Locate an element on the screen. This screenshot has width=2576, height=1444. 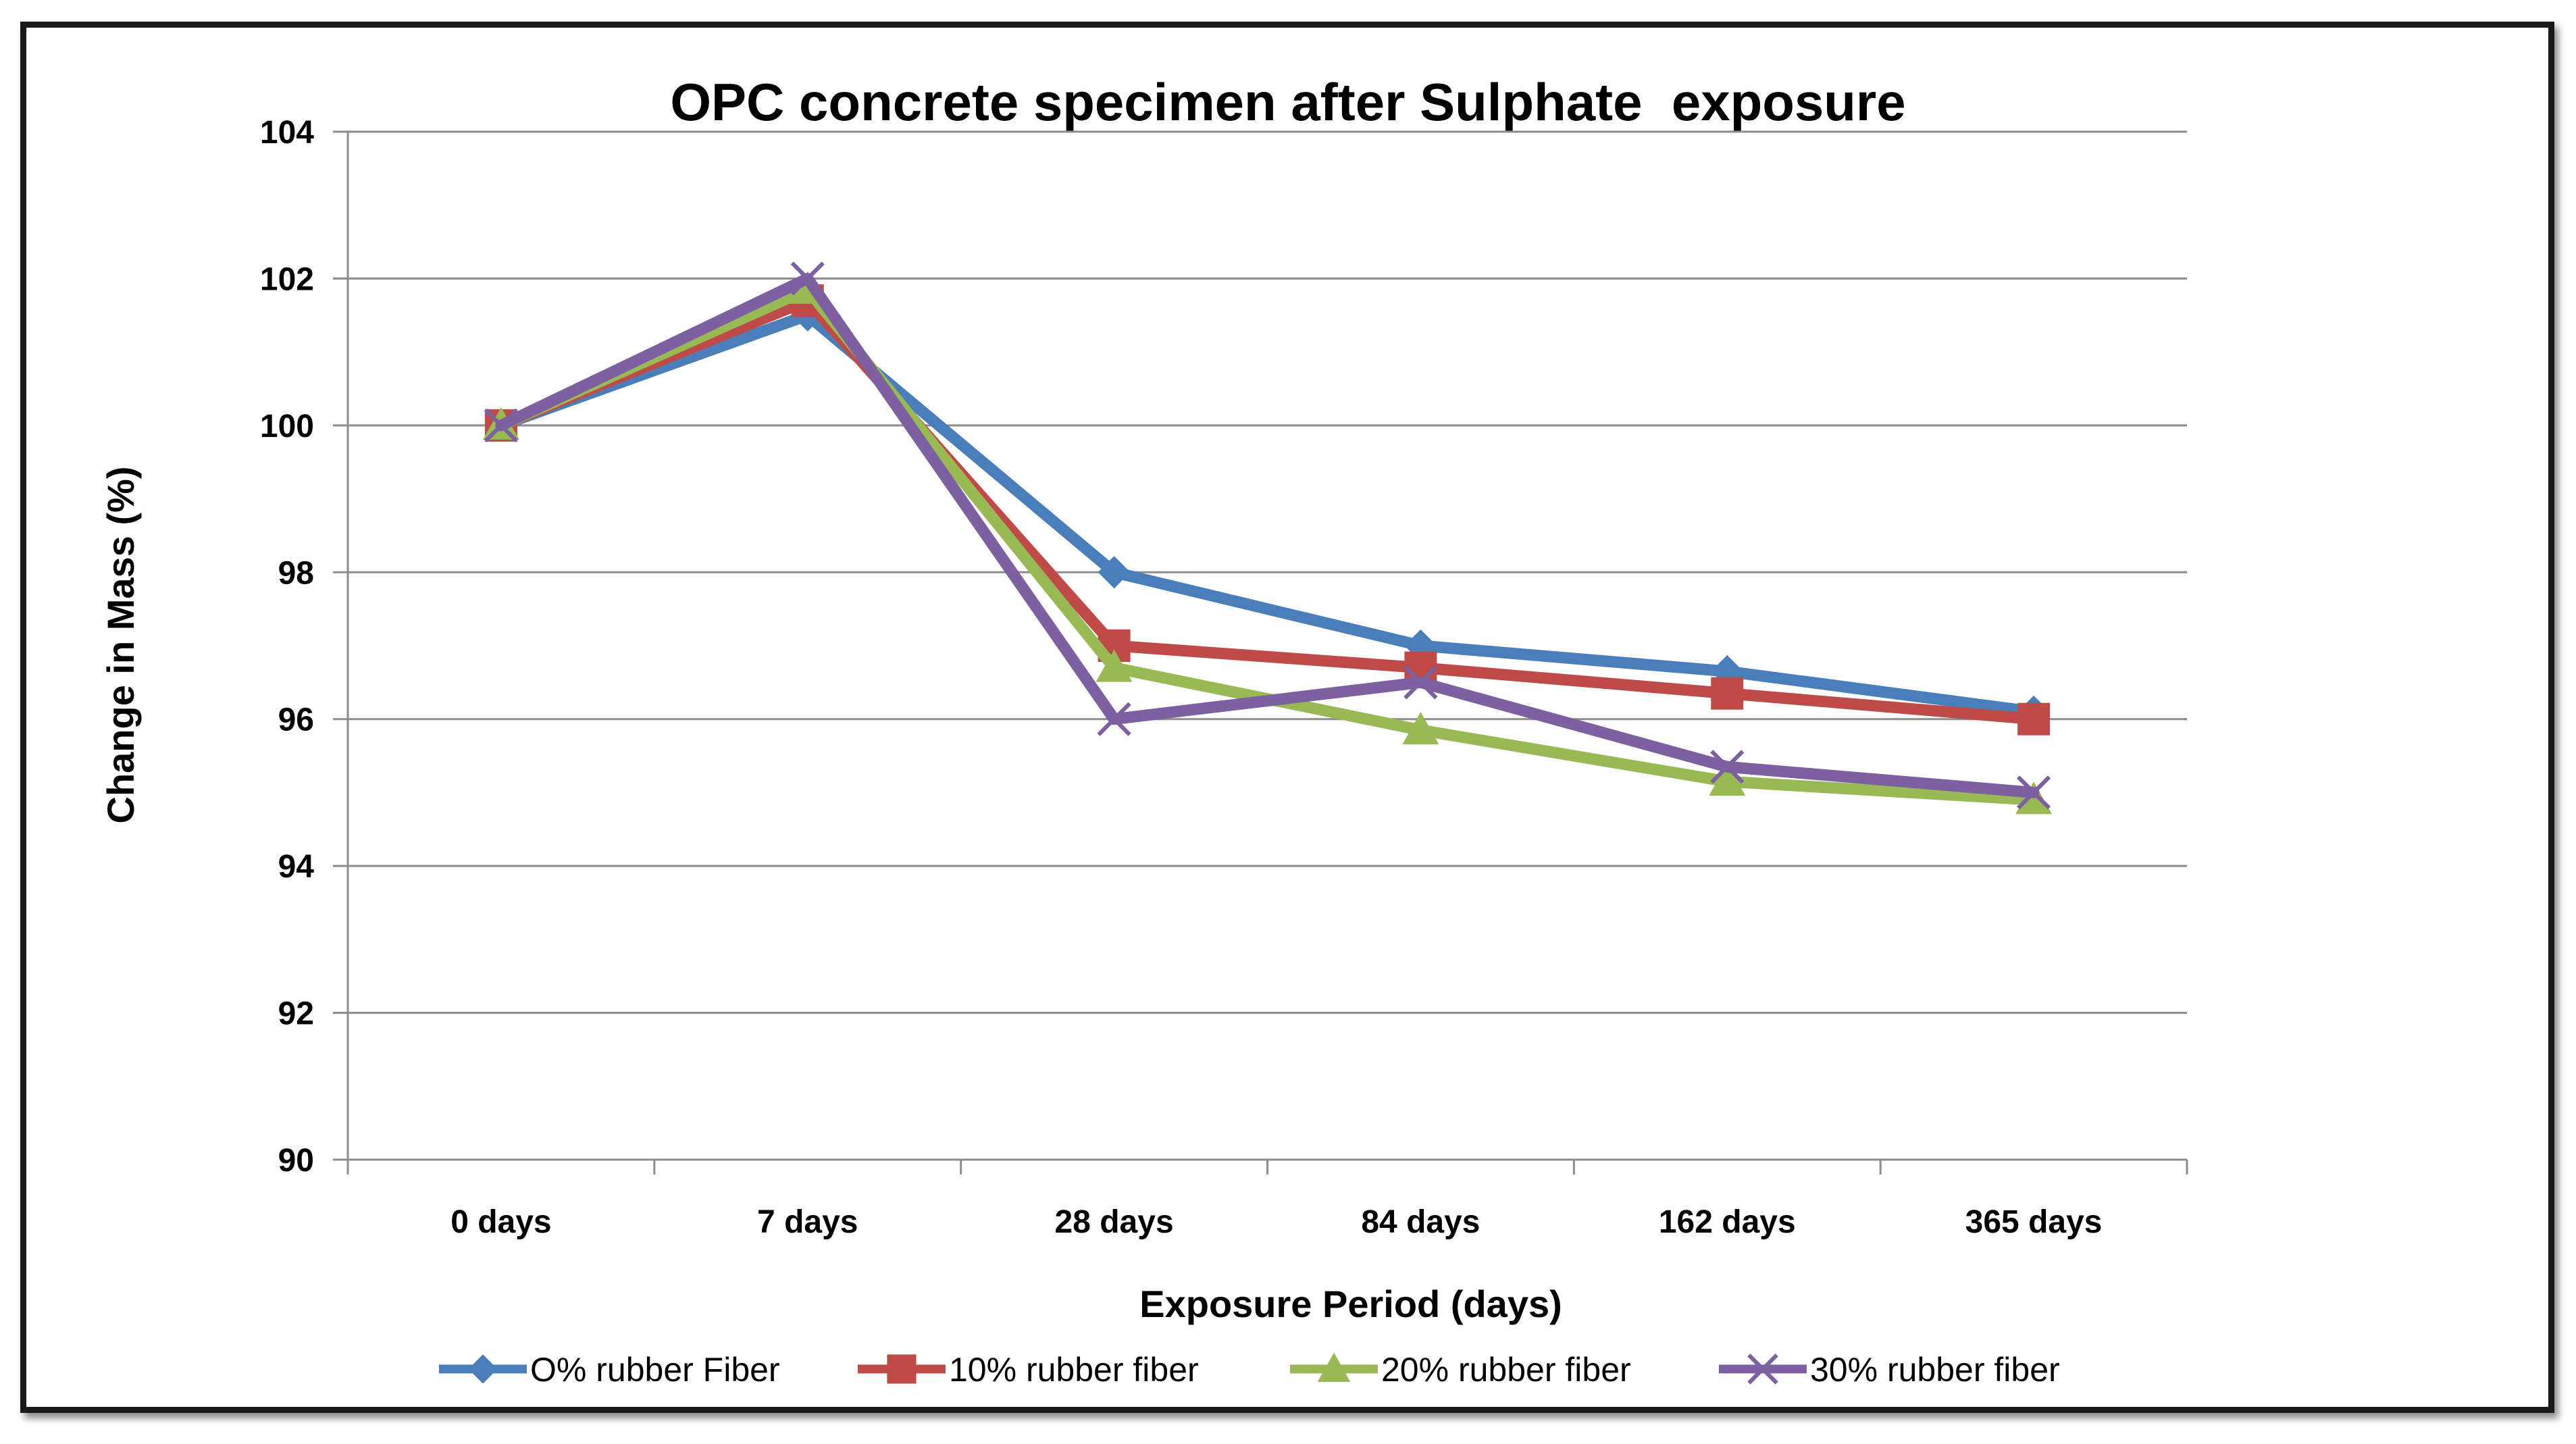
legend-item: 30% rubber fiber is located at coordinates (1890, 1370).